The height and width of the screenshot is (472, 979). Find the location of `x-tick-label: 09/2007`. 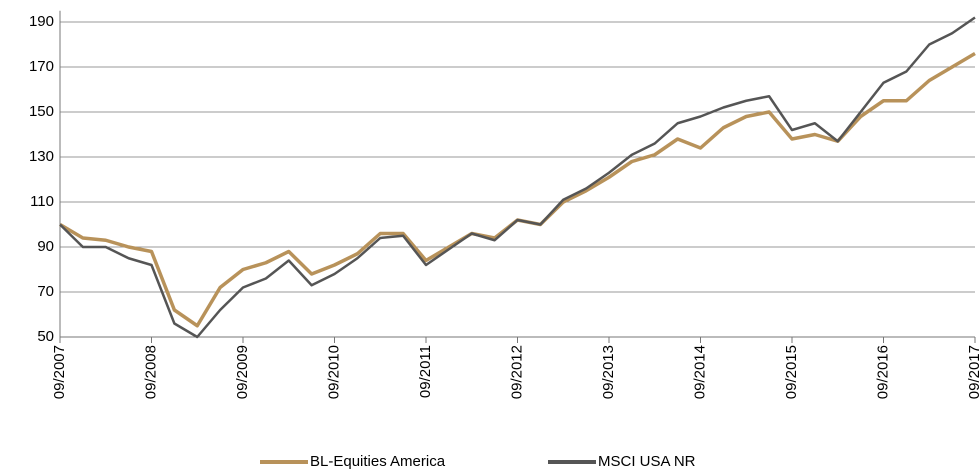

x-tick-label: 09/2007 is located at coordinates (59, 372).